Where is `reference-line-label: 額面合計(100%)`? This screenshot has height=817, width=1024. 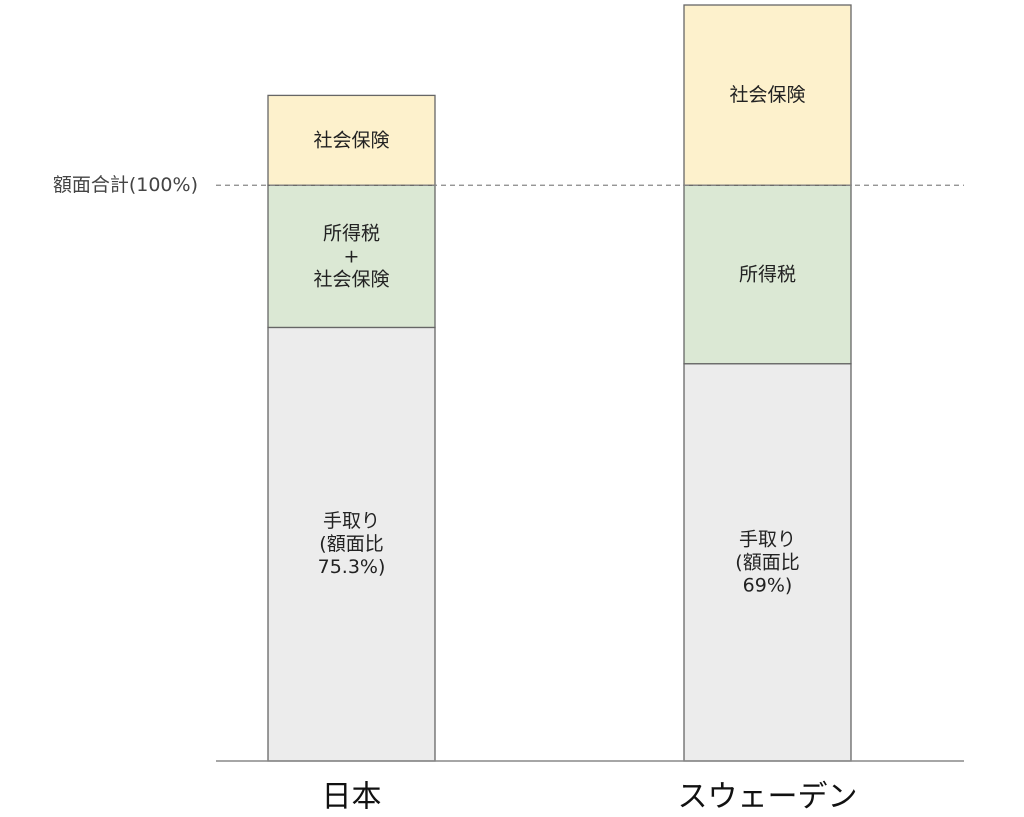 reference-line-label: 額面合計(100%) is located at coordinates (125, 185).